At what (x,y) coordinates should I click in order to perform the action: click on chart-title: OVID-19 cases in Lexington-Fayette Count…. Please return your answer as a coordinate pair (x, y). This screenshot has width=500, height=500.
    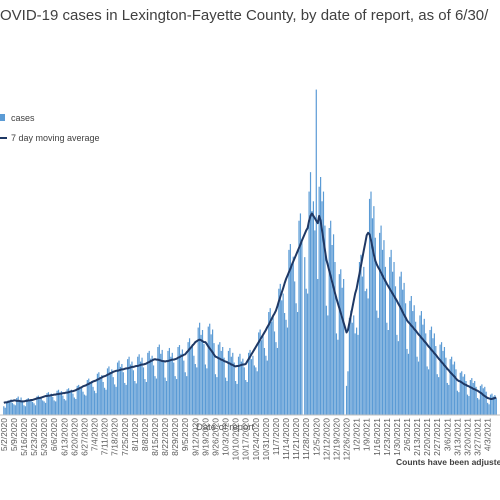
    Looking at the image, I should click on (244, 15).